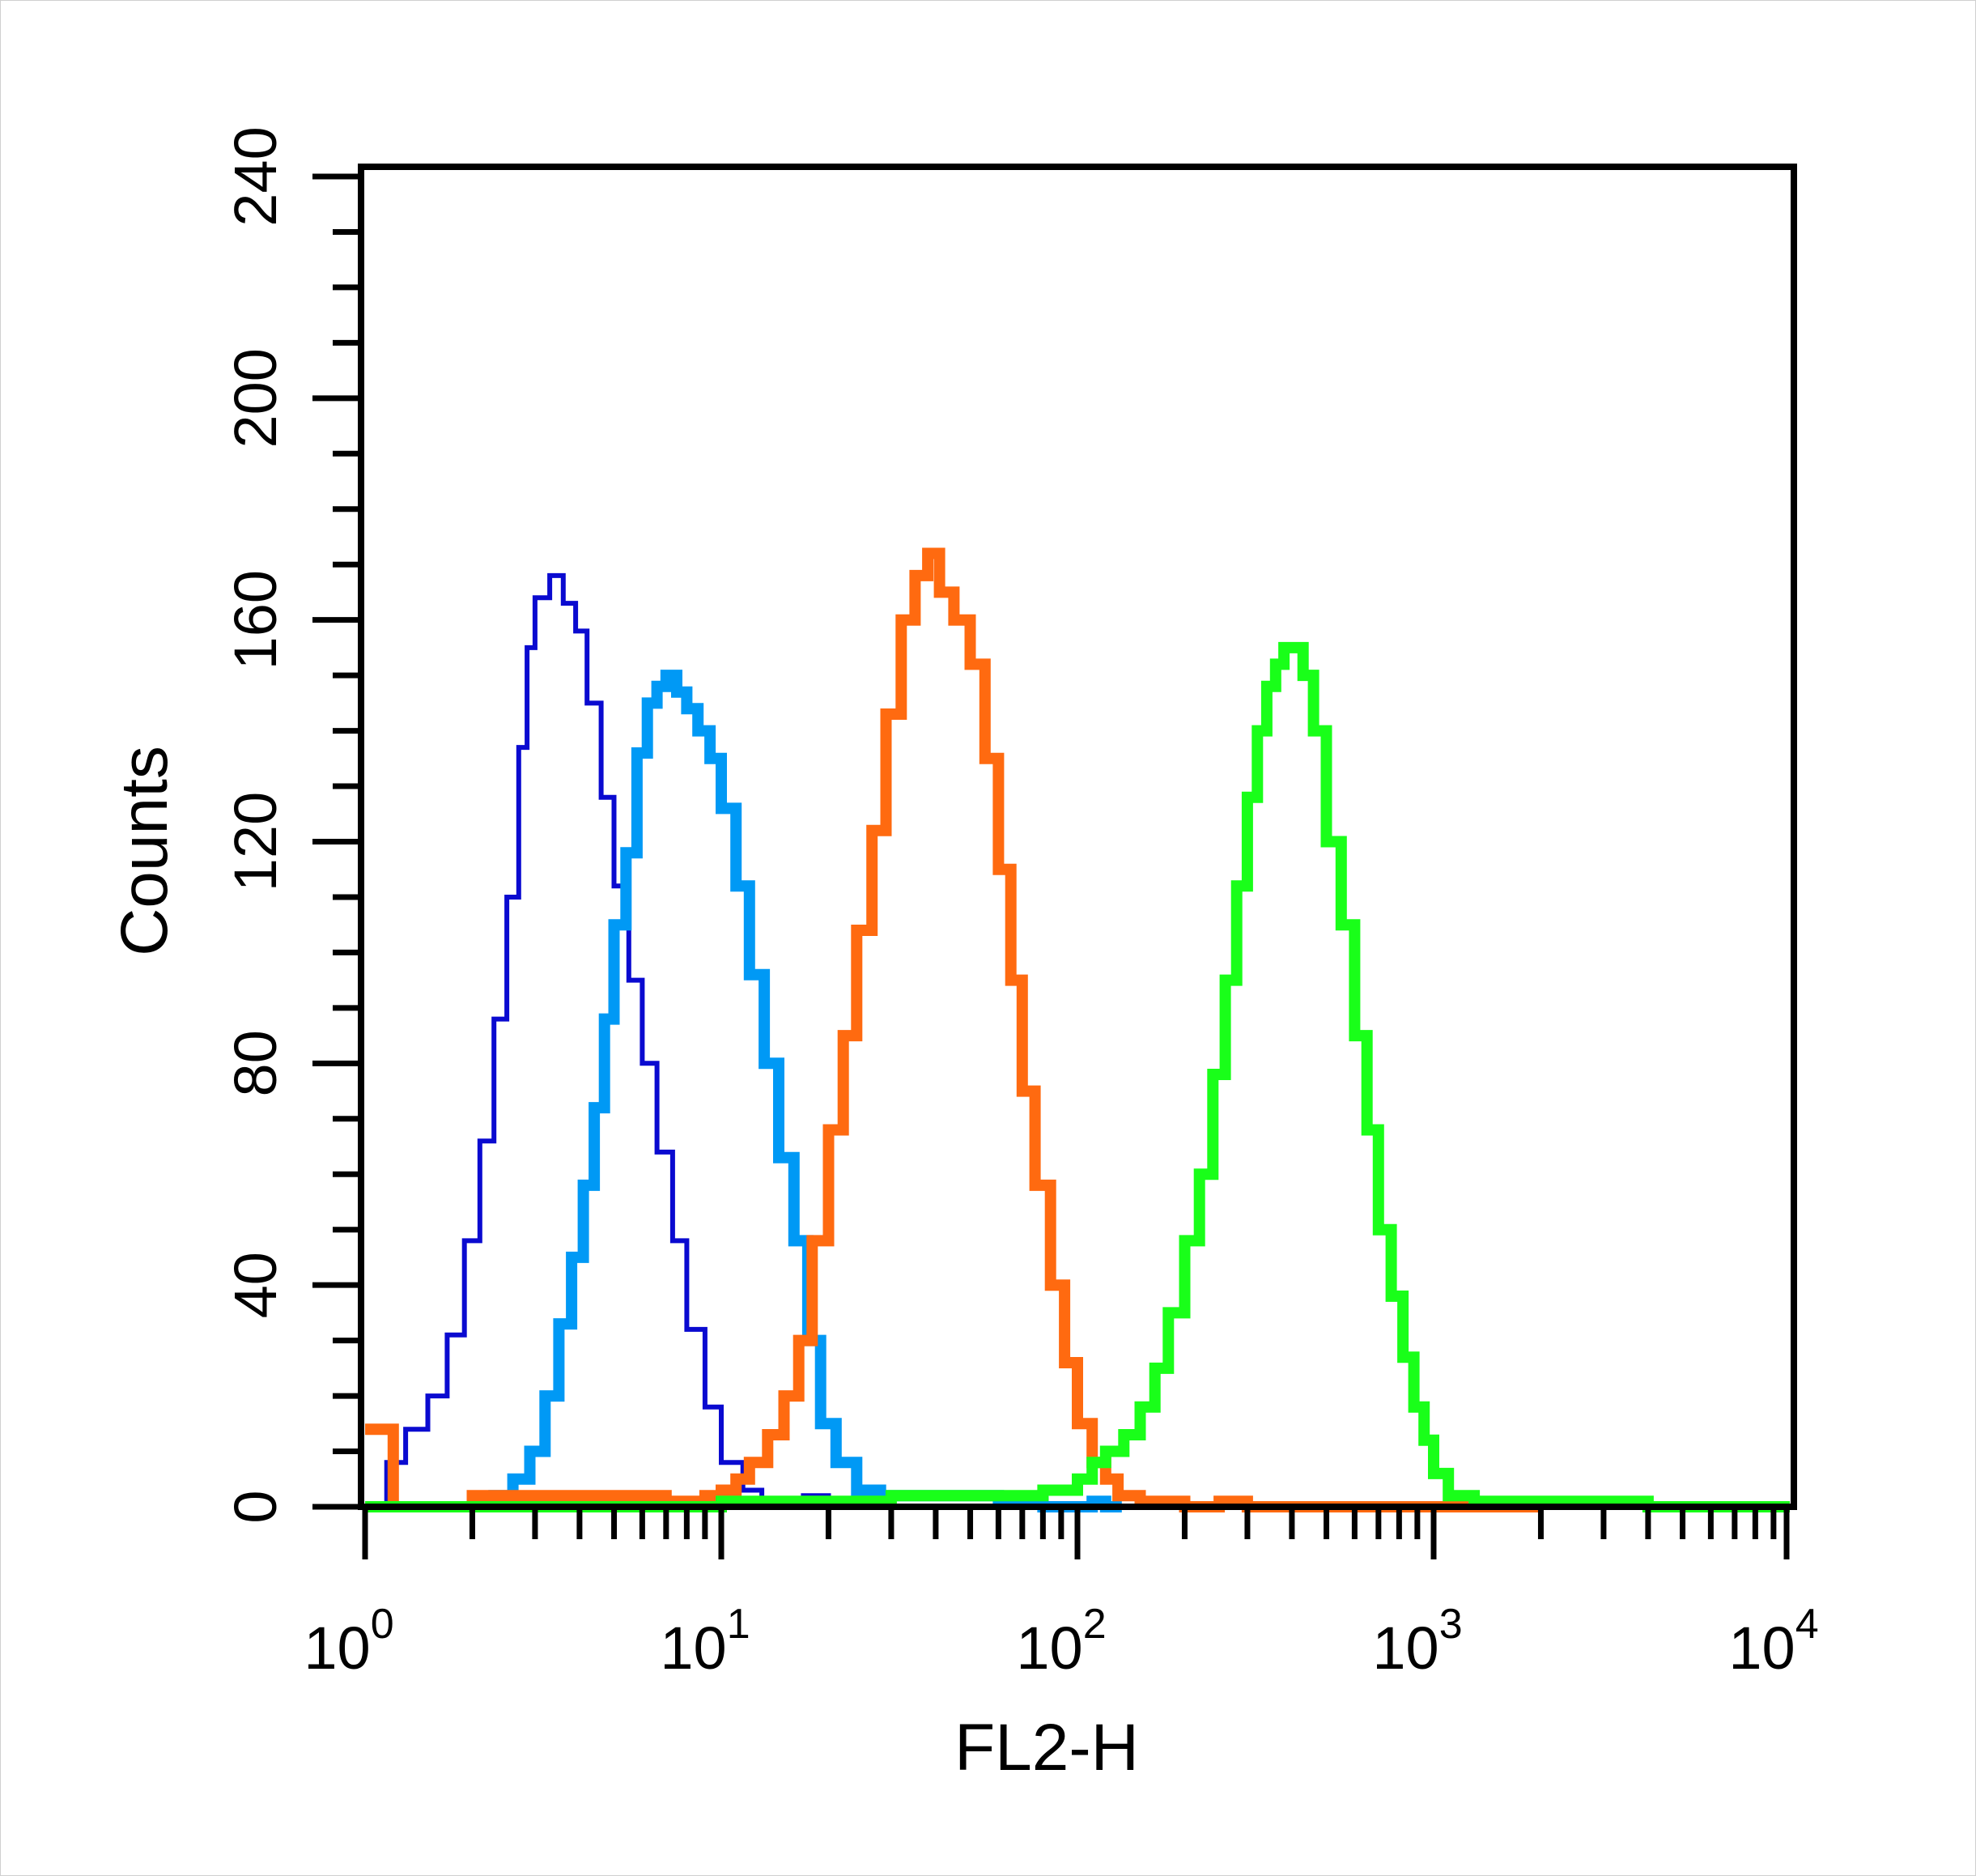 The height and width of the screenshot is (1876, 1976). What do you see at coordinates (1451, 1624) in the screenshot?
I see `x-tick-exponent: 3` at bounding box center [1451, 1624].